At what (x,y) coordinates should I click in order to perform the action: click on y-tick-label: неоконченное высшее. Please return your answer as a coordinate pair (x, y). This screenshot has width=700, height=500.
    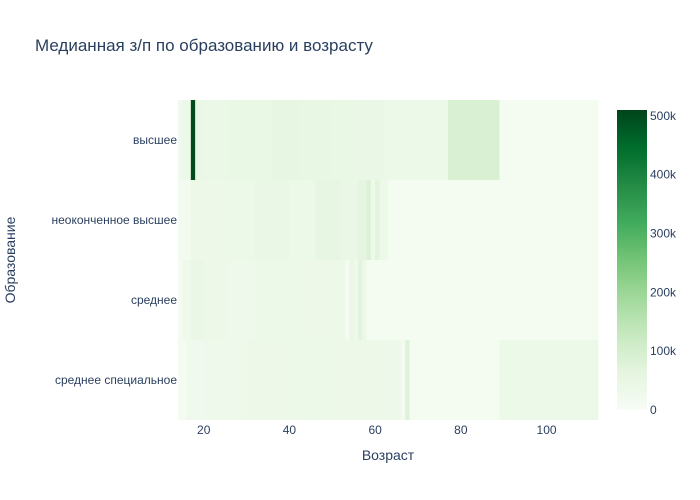
    Looking at the image, I should click on (115, 220).